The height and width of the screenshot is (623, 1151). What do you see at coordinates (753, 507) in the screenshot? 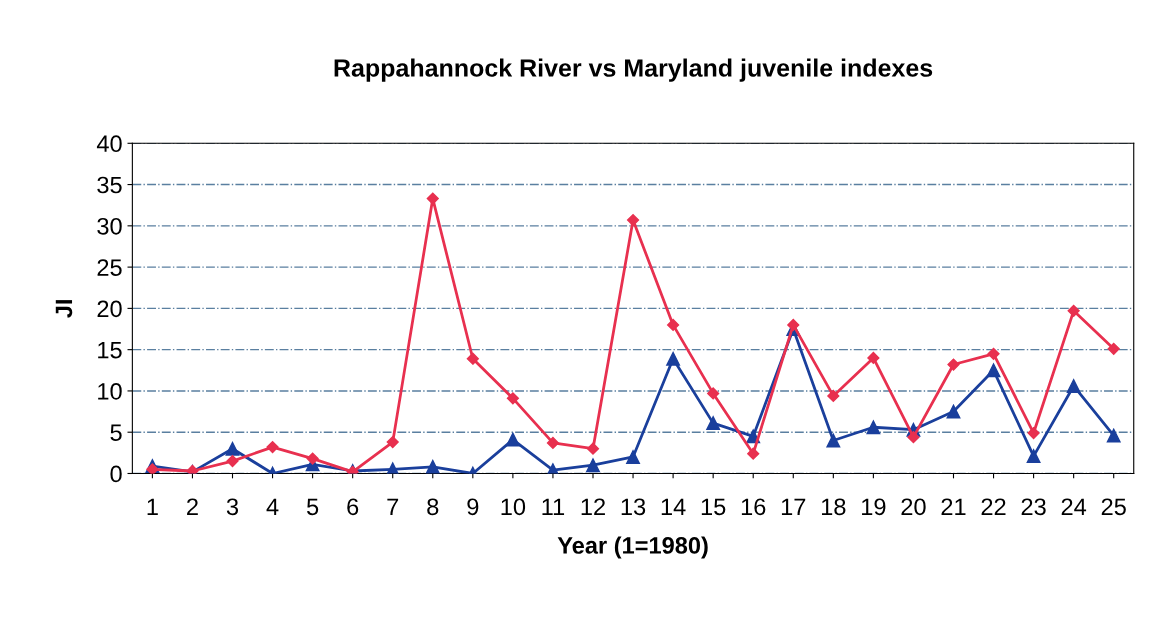
I see `x-tick-label: 16` at bounding box center [753, 507].